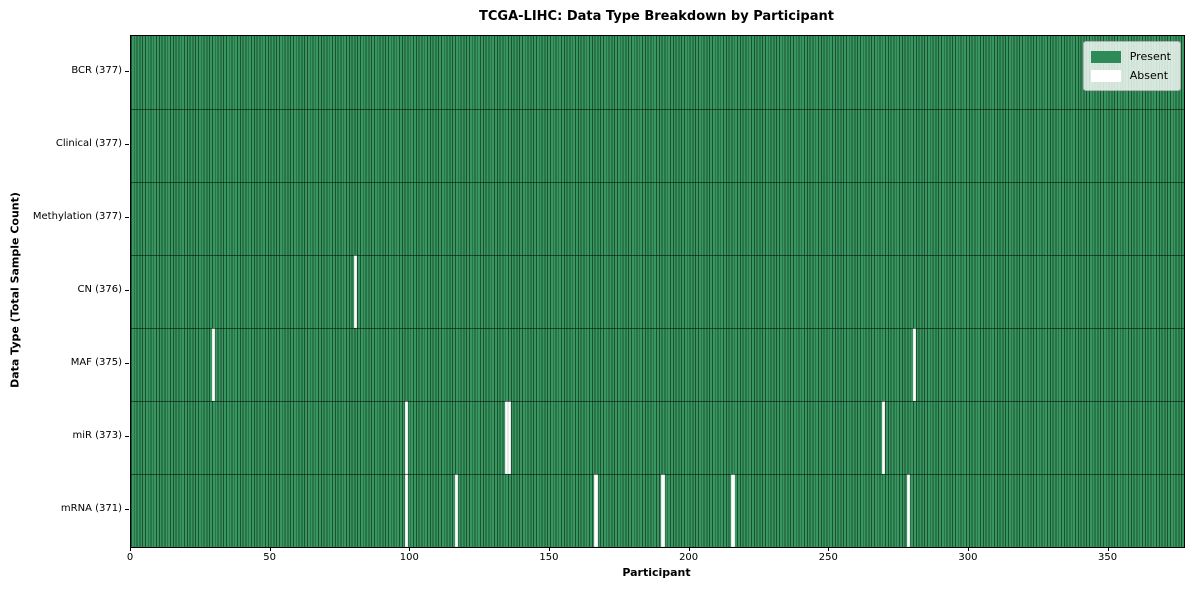 This screenshot has height=600, width=1200. Describe the element at coordinates (656, 572) in the screenshot. I see `x-axis-label: Participant` at that location.